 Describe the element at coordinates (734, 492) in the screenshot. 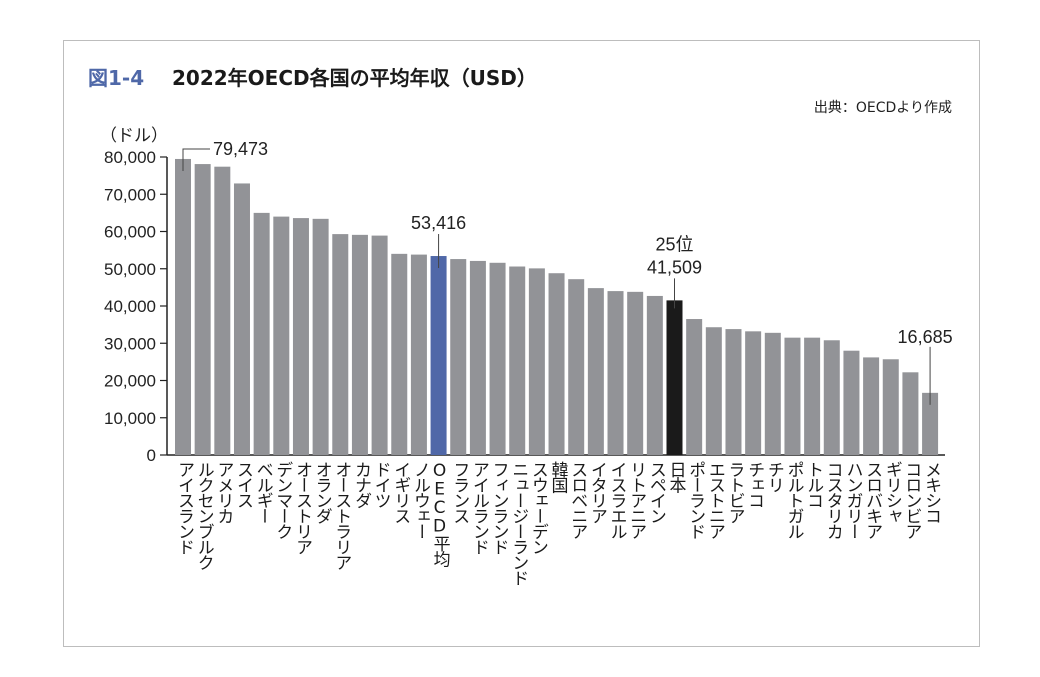

I see `x-tick-label: ラトビア` at that location.